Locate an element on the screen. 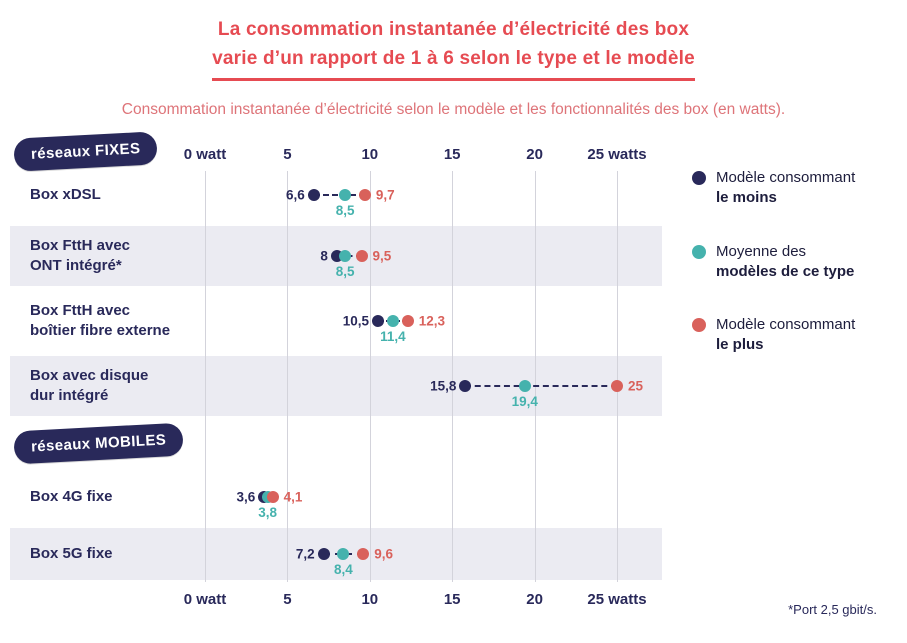 The image size is (907, 643). legend-entry: Moyenne des modèles de ce type is located at coordinates (797, 262).